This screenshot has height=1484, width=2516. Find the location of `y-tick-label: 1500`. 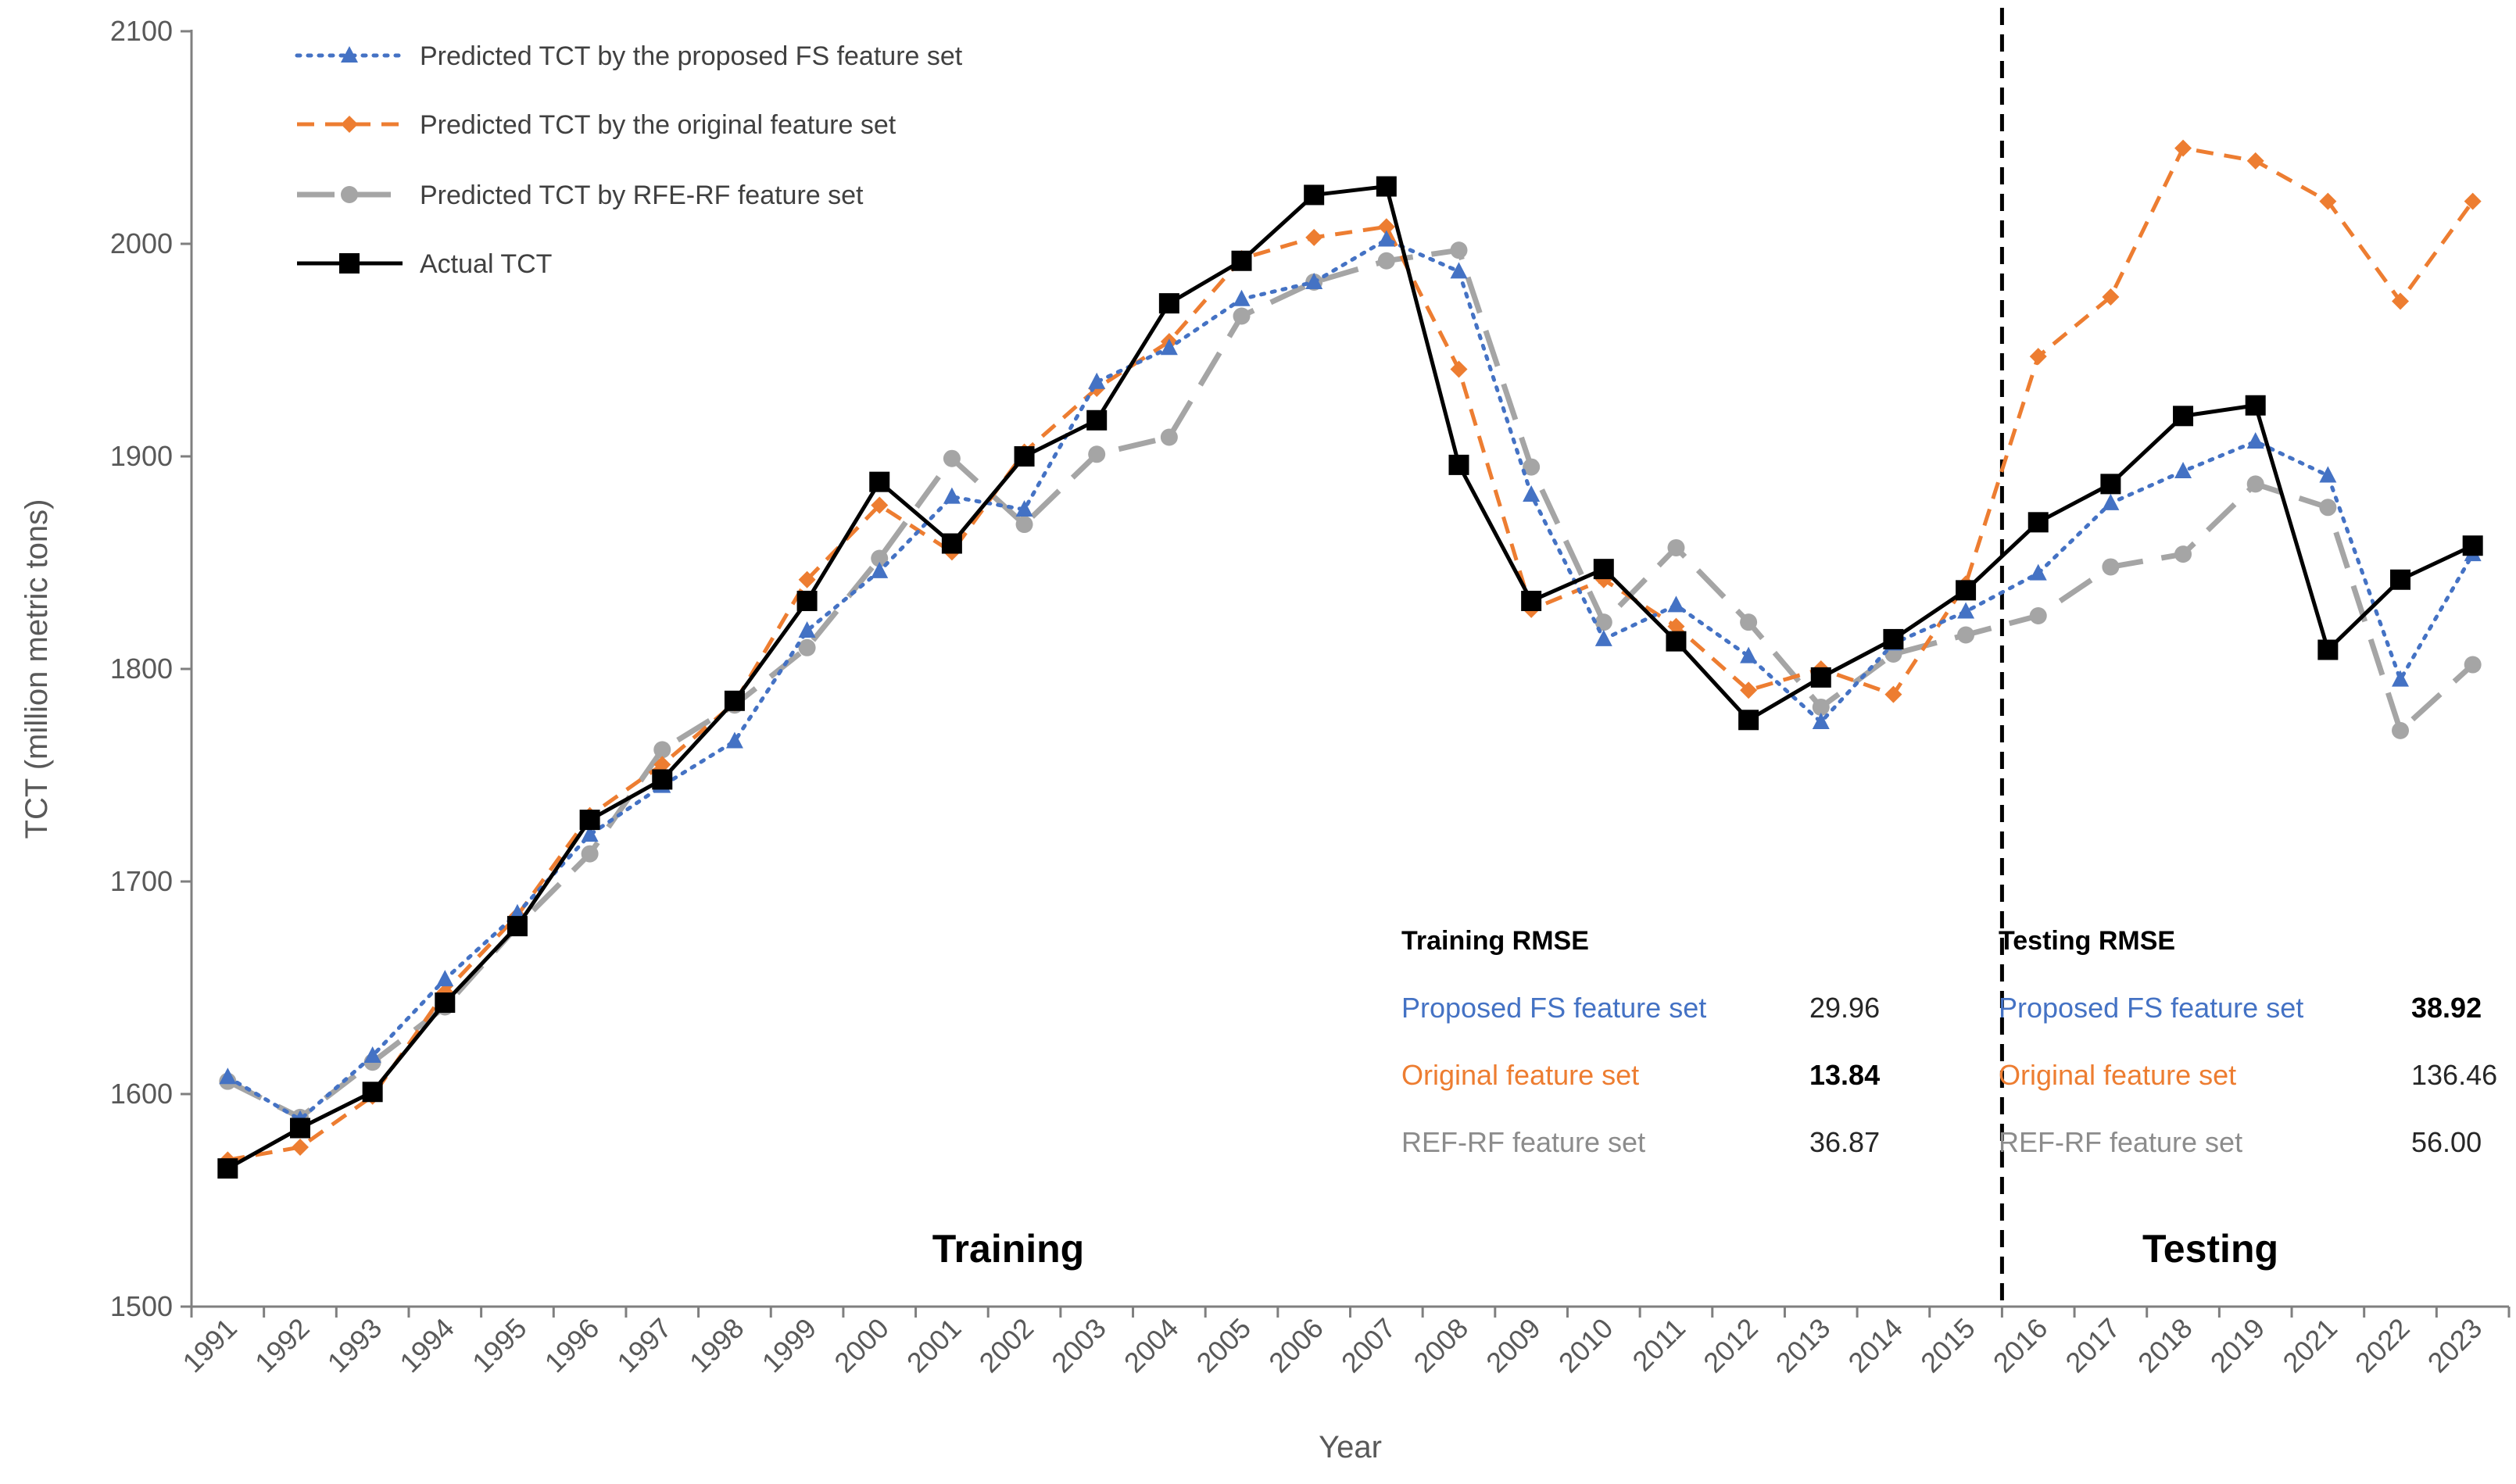

y-tick-label: 1500 is located at coordinates (141, 1306).